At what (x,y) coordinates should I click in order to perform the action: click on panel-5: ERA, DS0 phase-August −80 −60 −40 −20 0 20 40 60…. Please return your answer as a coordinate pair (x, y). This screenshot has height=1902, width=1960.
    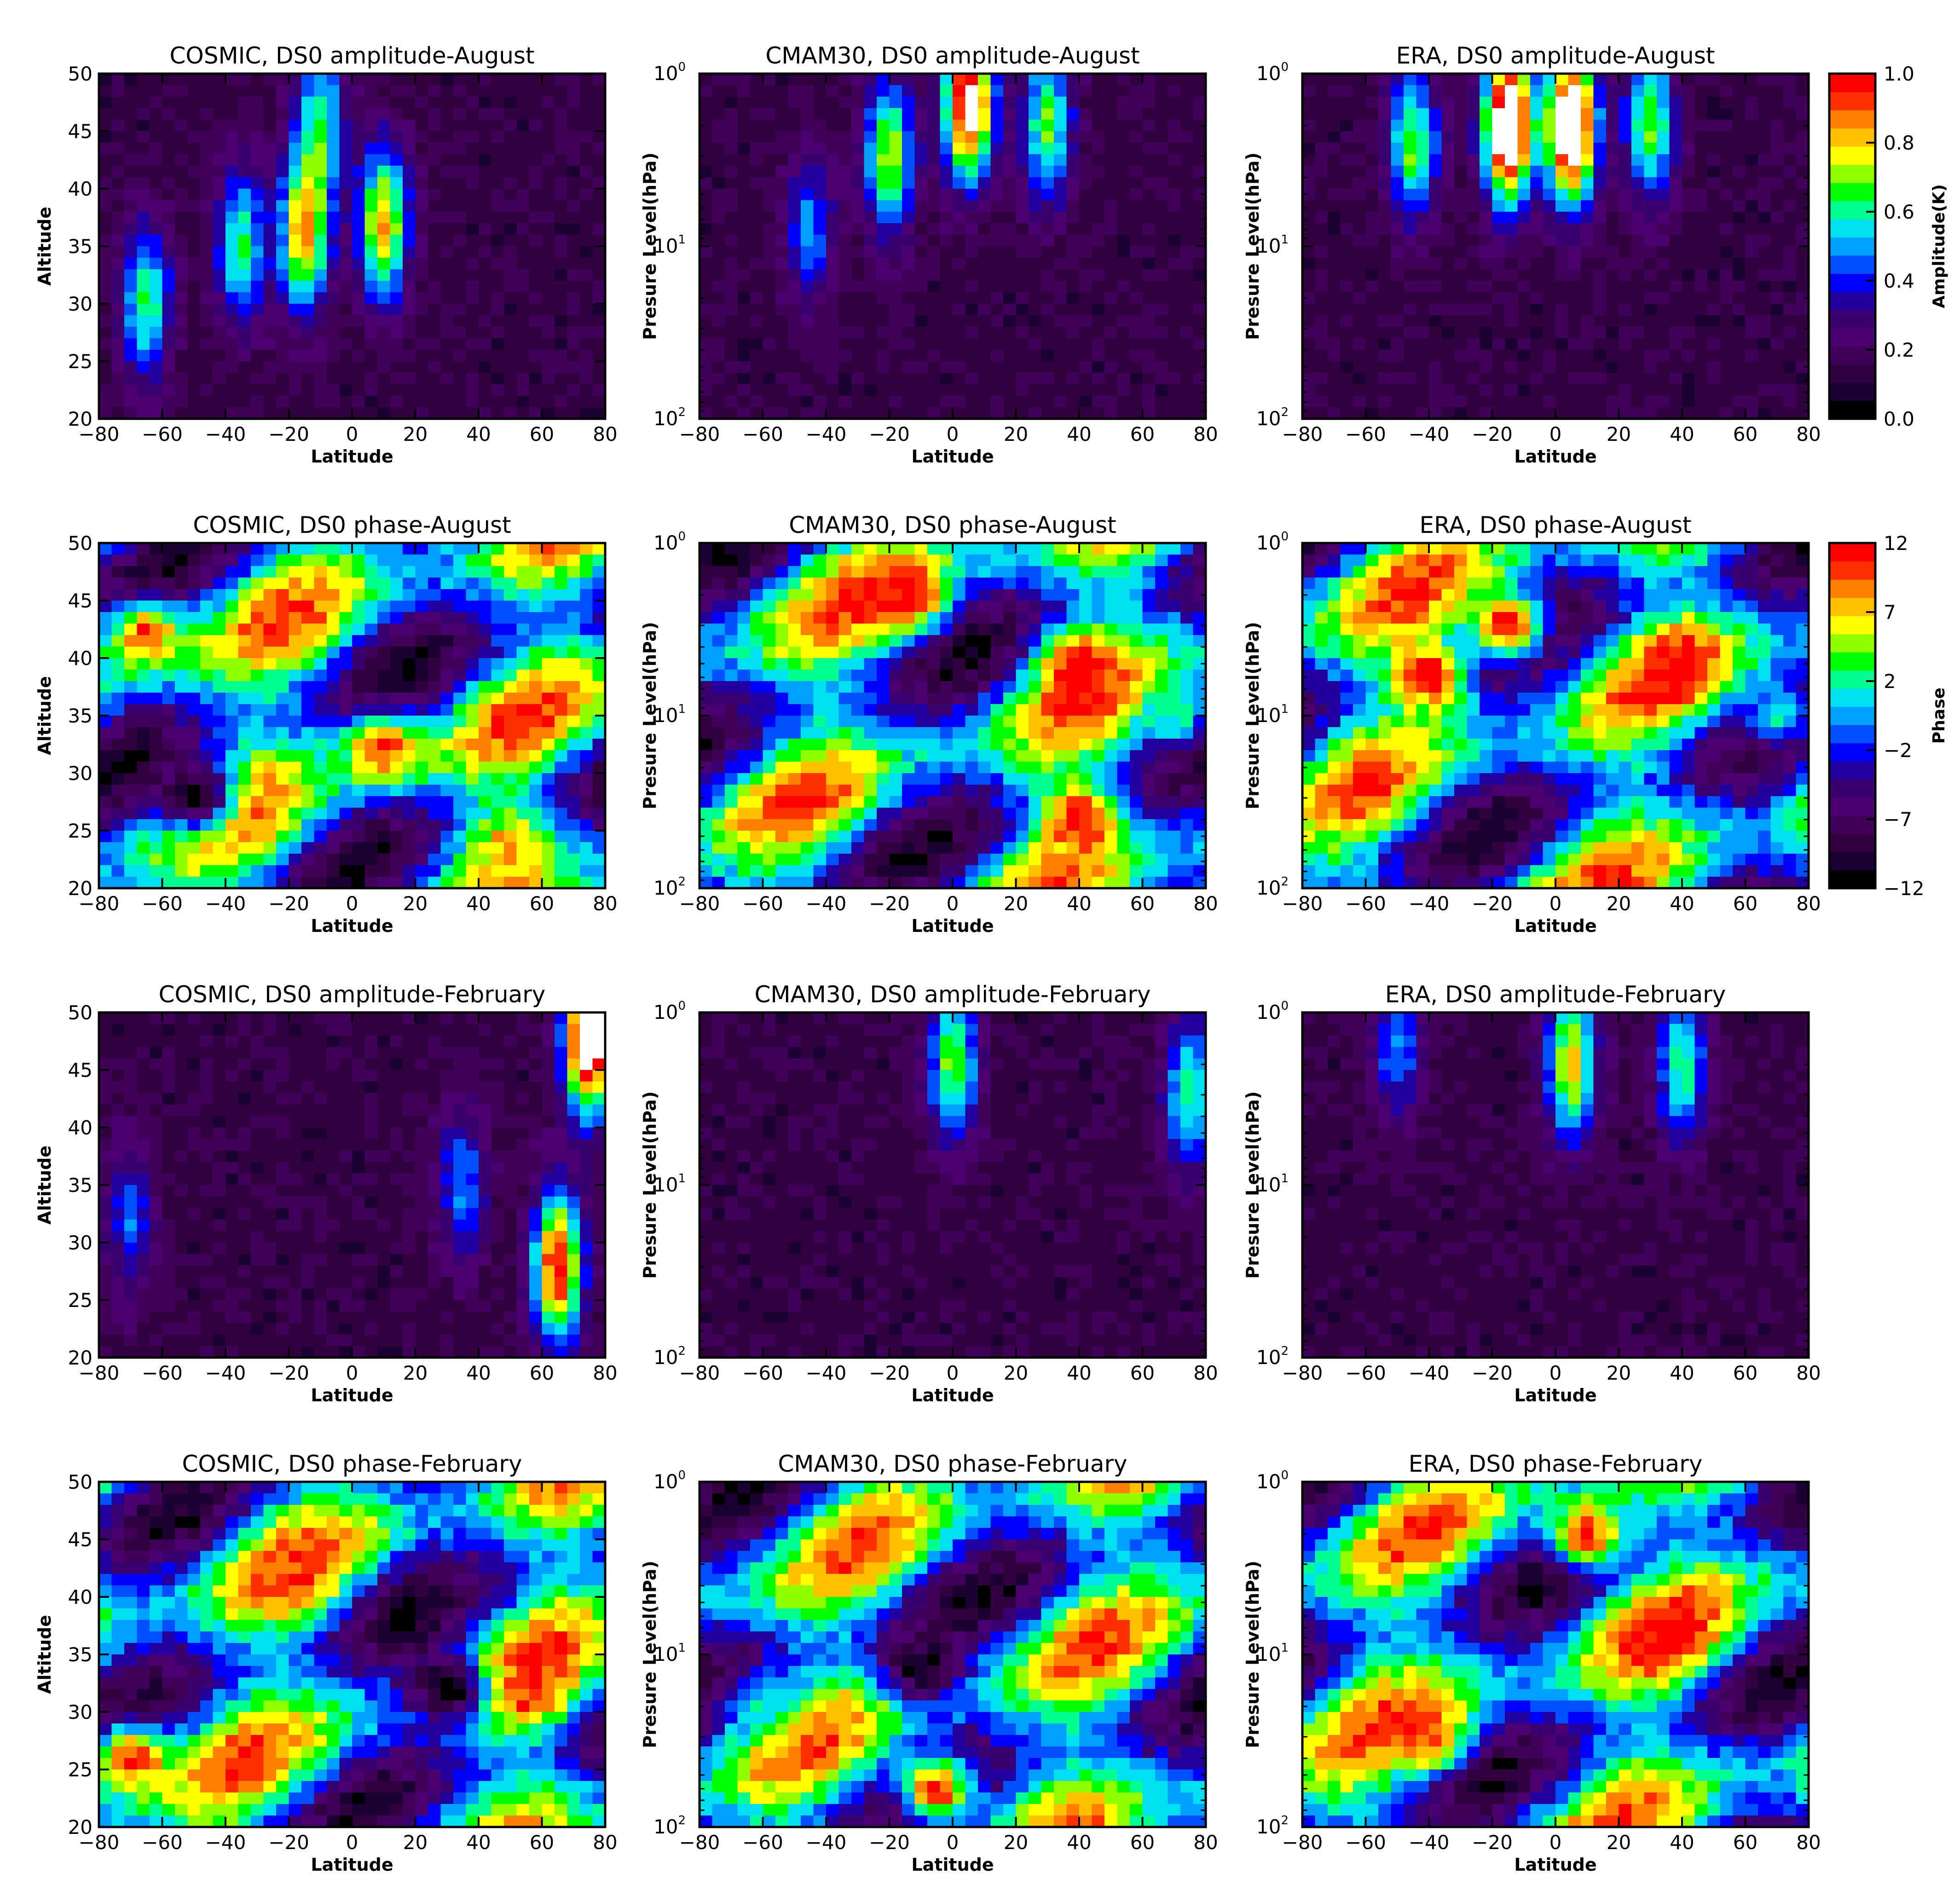
    Looking at the image, I should click on (1532, 724).